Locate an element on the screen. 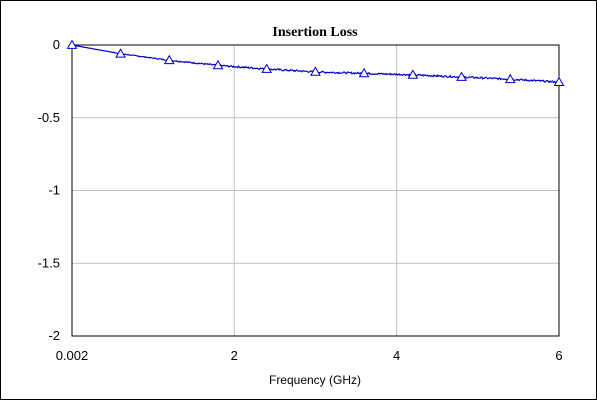 Image resolution: width=597 pixels, height=400 pixels. y-tick-label: -0.5 is located at coordinates (49, 117).